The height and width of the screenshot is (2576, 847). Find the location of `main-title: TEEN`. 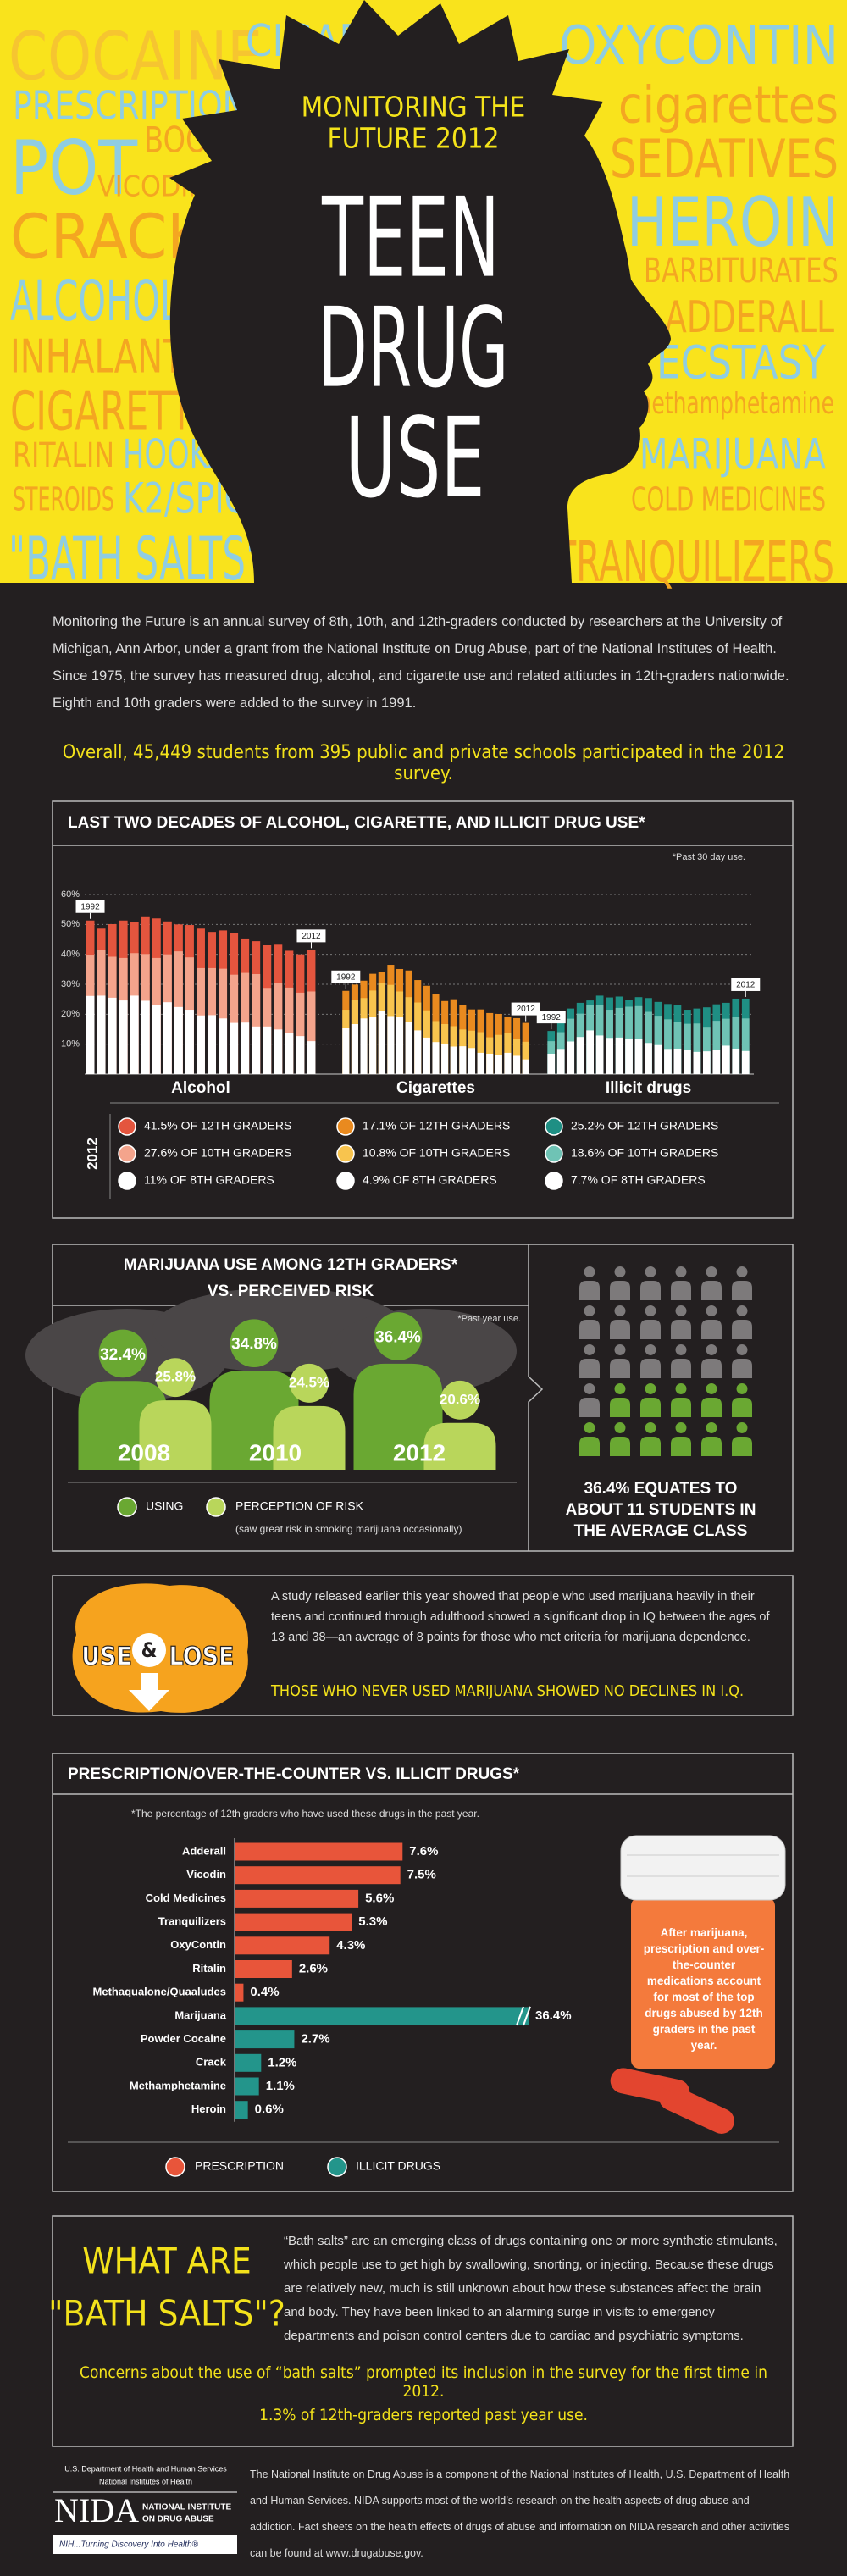

main-title: TEEN is located at coordinates (410, 238).